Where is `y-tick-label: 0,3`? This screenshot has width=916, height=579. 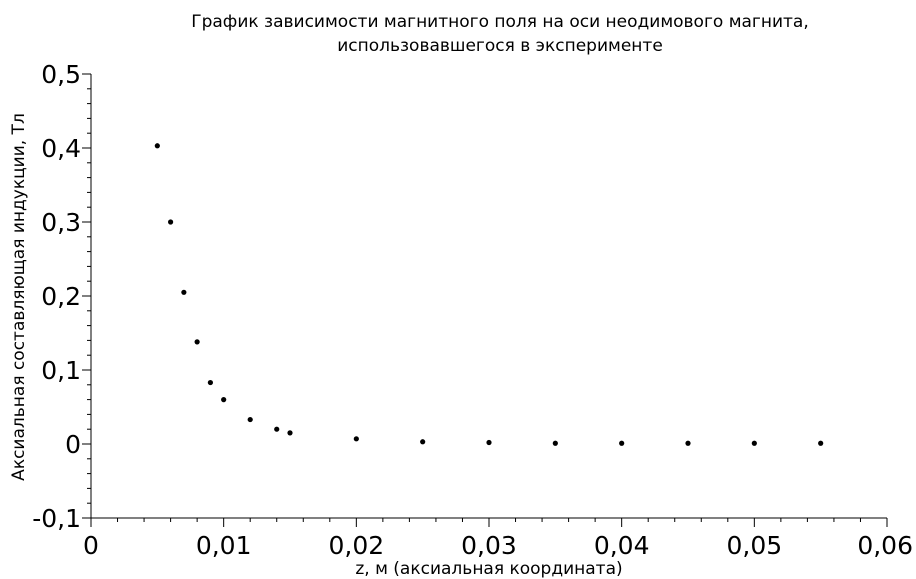 y-tick-label: 0,3 is located at coordinates (61, 222).